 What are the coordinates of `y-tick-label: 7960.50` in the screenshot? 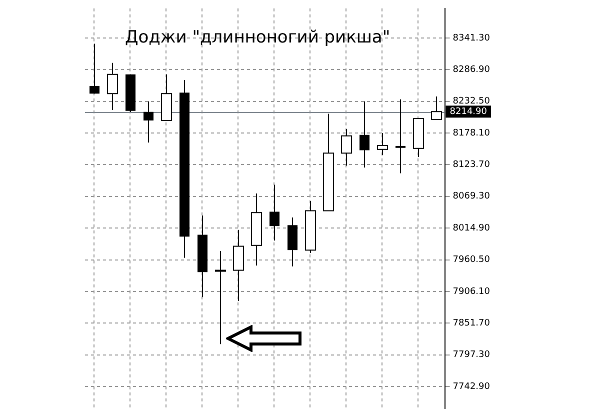 It's located at (471, 260).